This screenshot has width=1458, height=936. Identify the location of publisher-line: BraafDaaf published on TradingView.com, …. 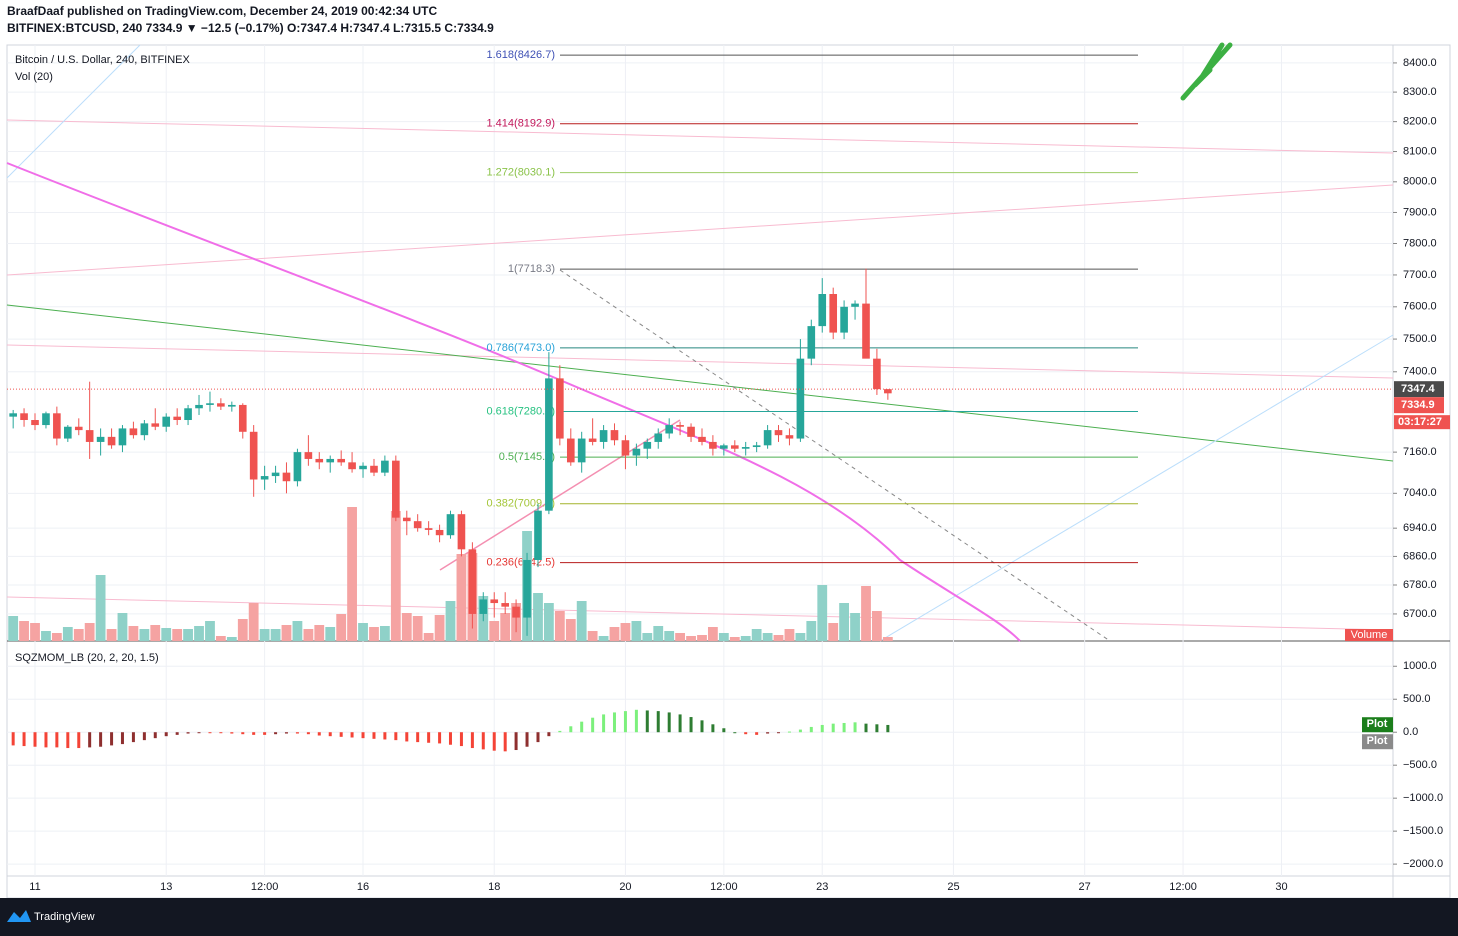
(222, 11).